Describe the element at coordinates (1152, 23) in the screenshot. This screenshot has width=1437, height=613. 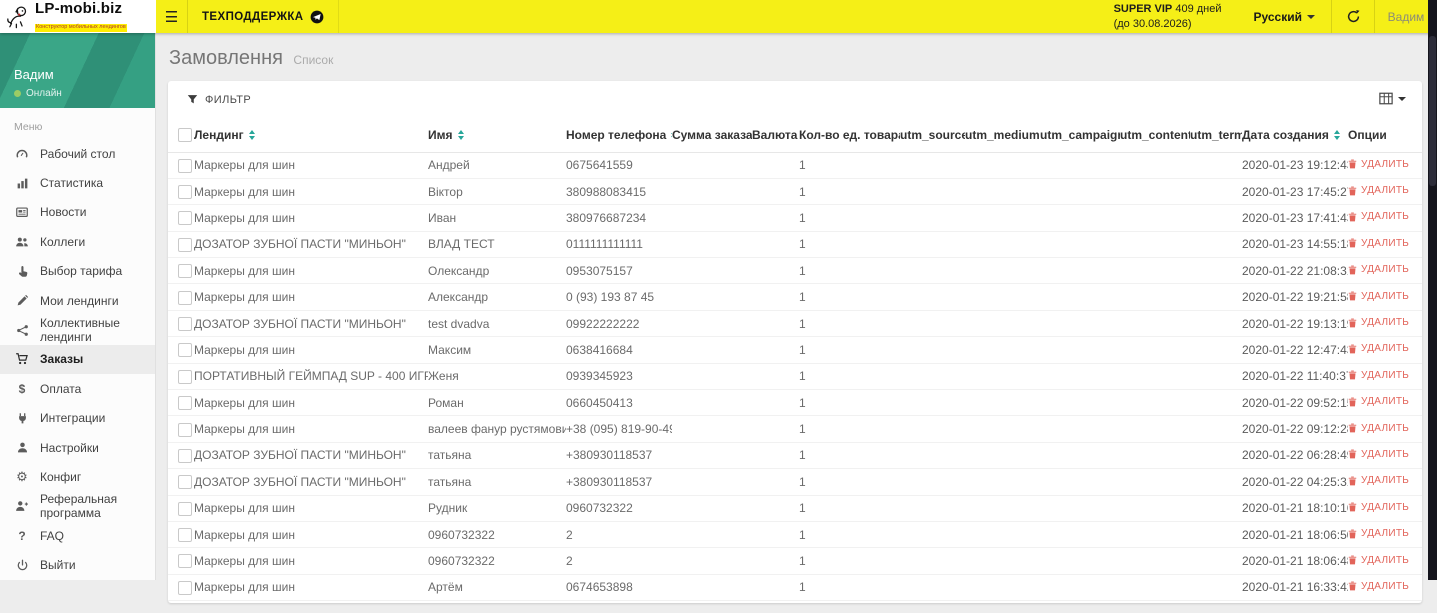
I see `plan-until: (до 30.08.2026)` at that location.